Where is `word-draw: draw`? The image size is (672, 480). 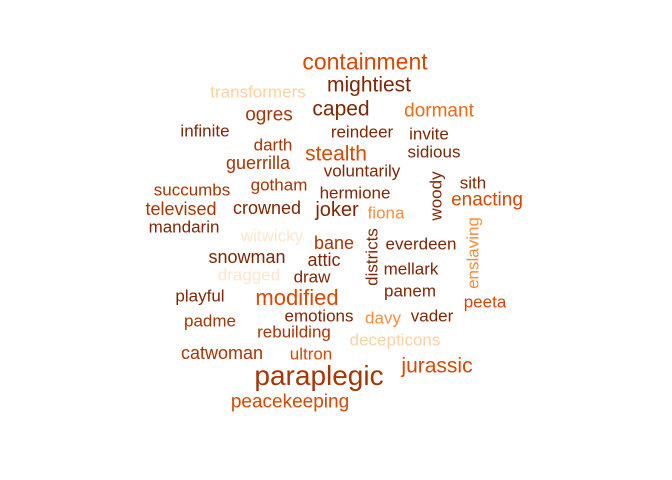
word-draw: draw is located at coordinates (312, 277).